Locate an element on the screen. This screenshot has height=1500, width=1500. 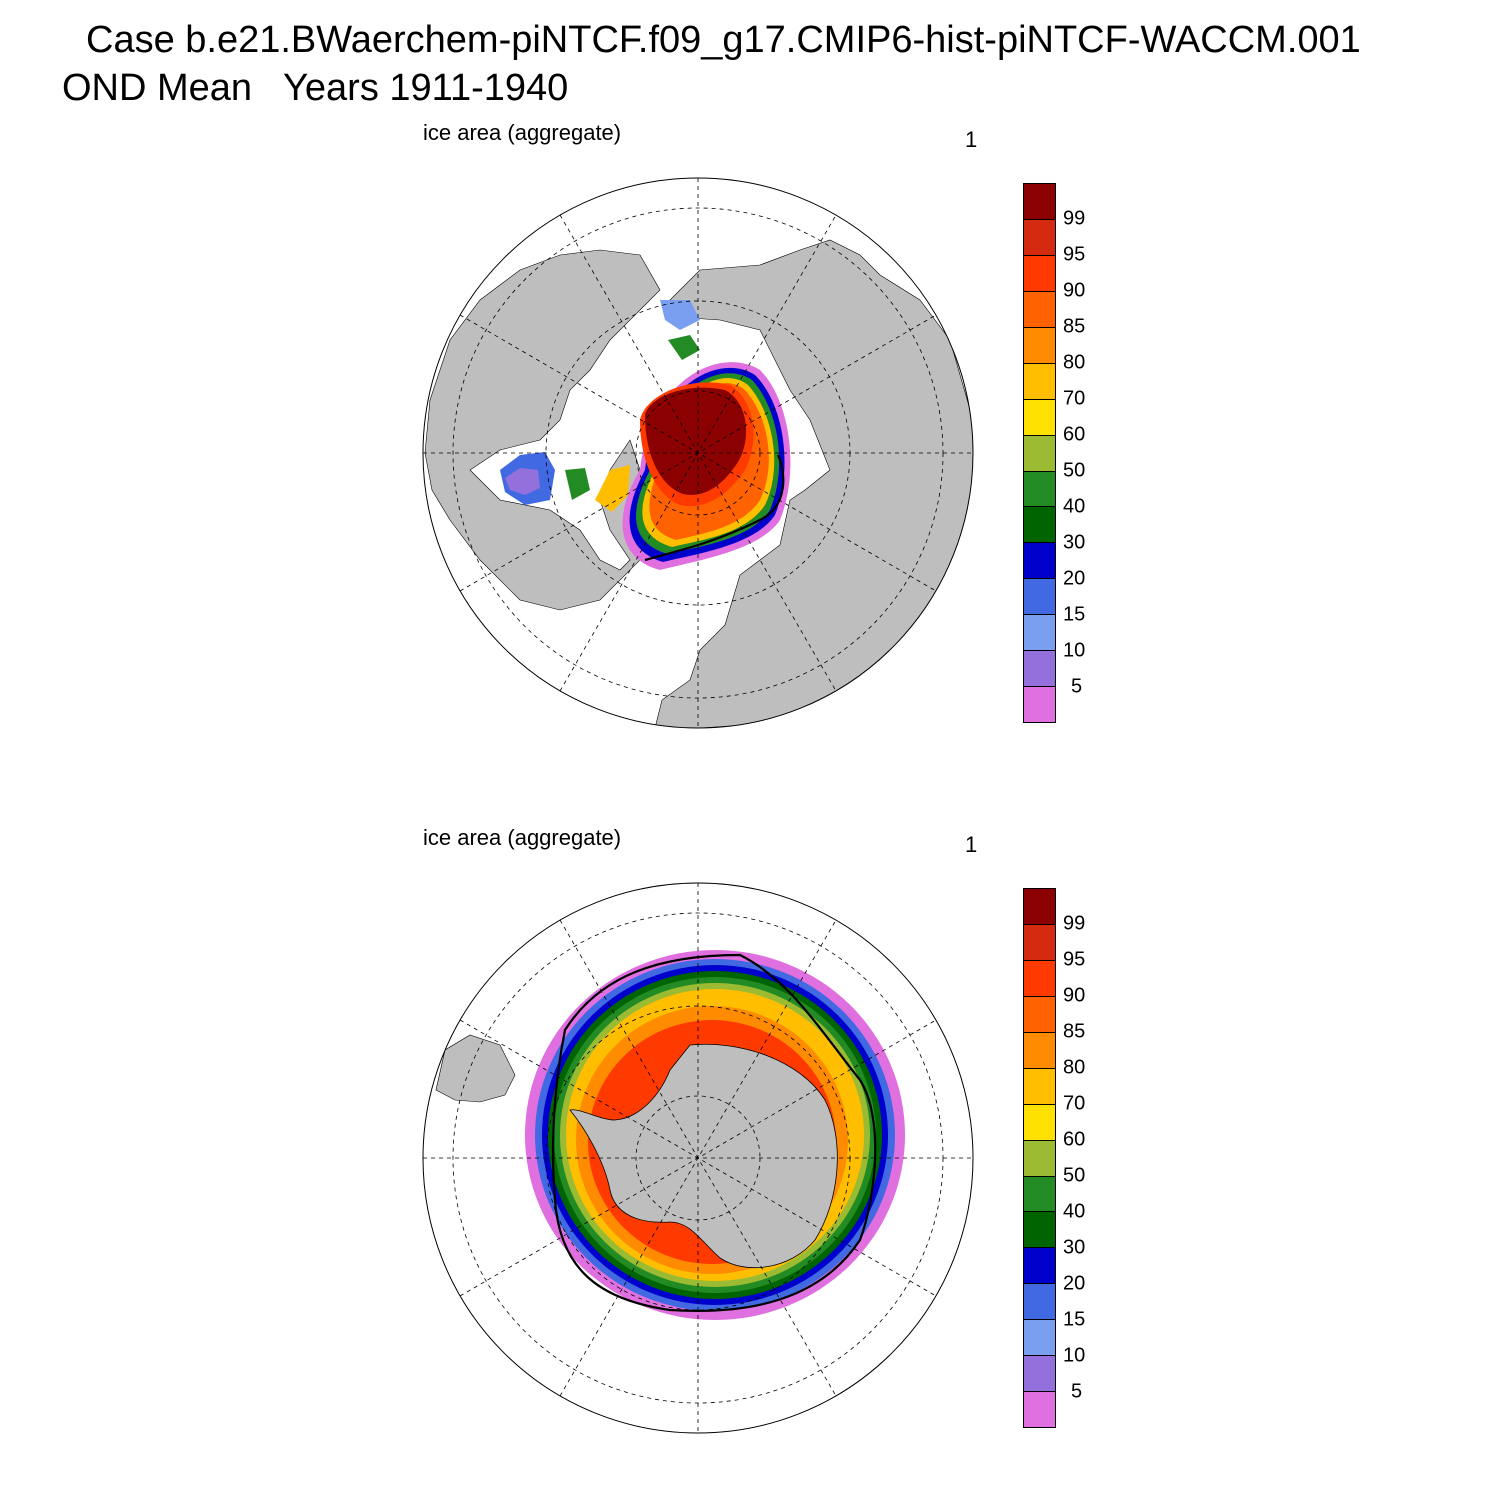
north-polar-map is located at coordinates (698, 453).